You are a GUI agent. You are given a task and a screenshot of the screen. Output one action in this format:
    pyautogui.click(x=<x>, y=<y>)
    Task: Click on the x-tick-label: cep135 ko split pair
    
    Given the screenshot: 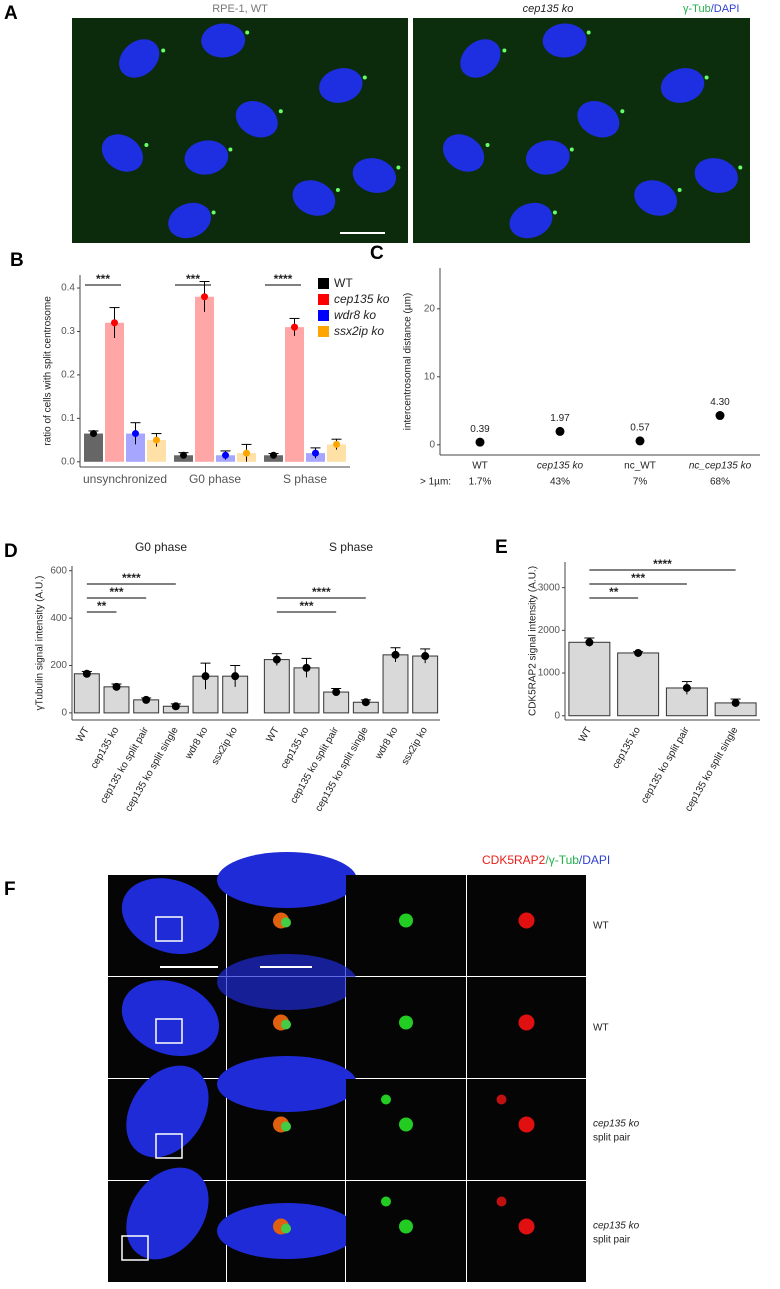 What is the action you would take?
    pyautogui.click(x=665, y=765)
    